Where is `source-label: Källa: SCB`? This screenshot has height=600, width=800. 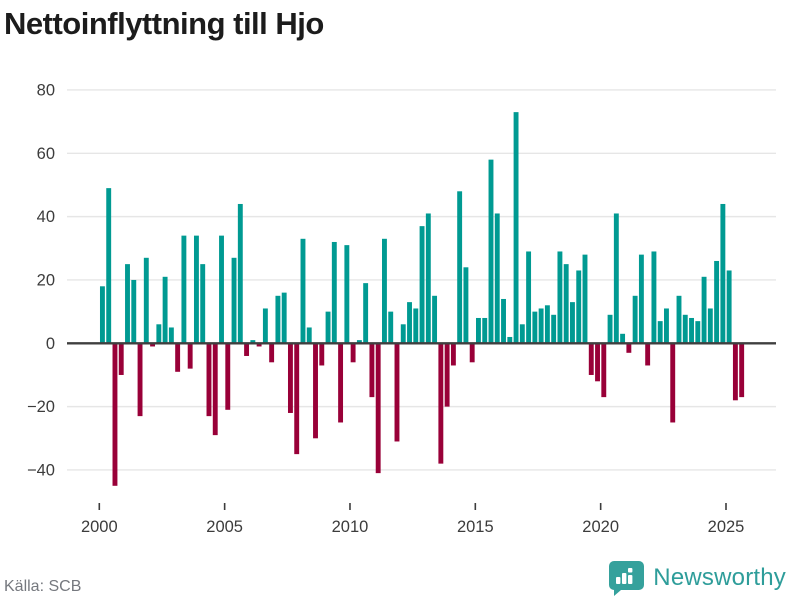 source-label: Källa: SCB is located at coordinates (43, 586).